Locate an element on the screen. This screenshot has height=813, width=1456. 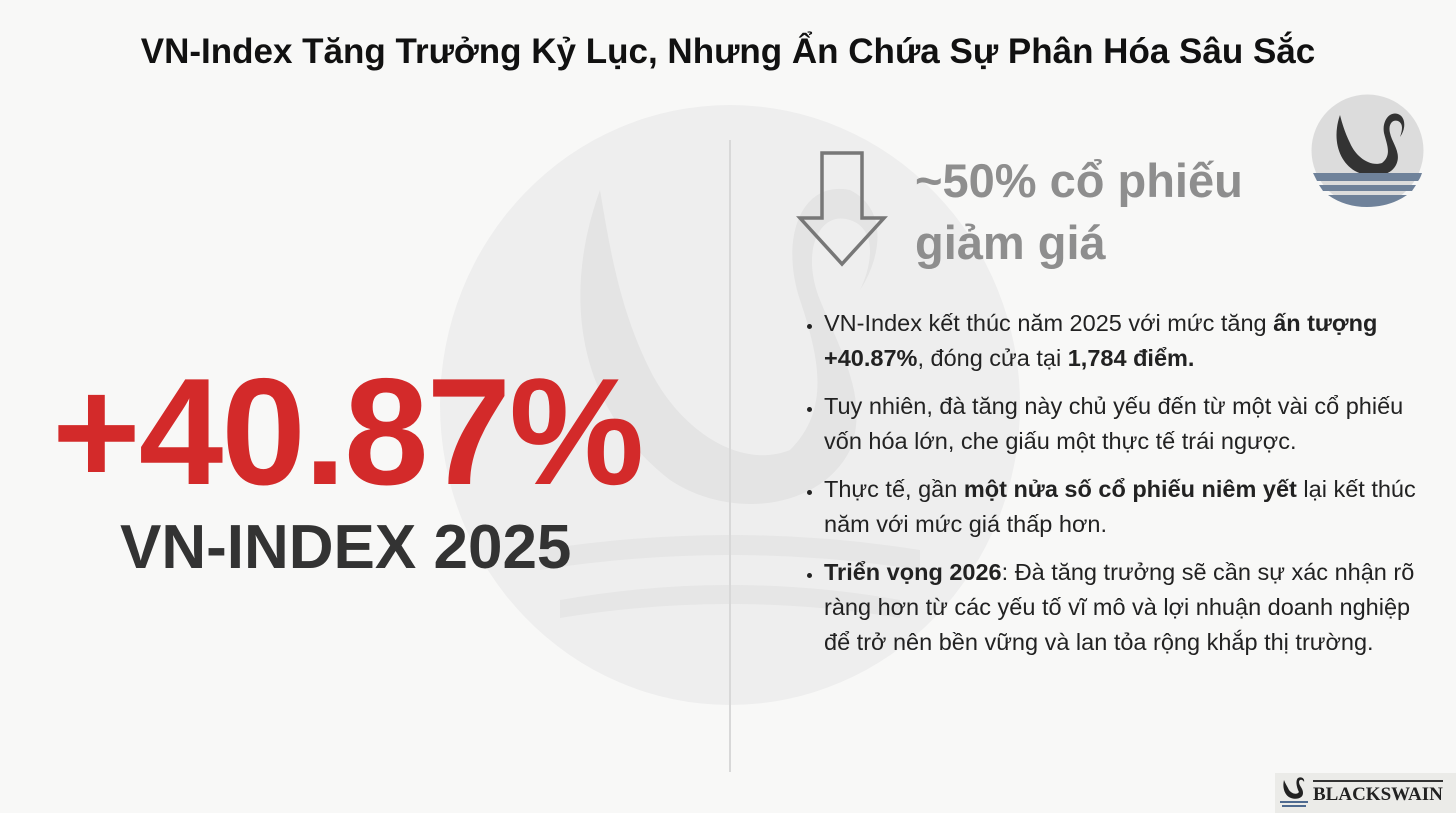
bullet-text: VN-Index kết thúc năm 2025 với mức tăng is located at coordinates (1049, 323).